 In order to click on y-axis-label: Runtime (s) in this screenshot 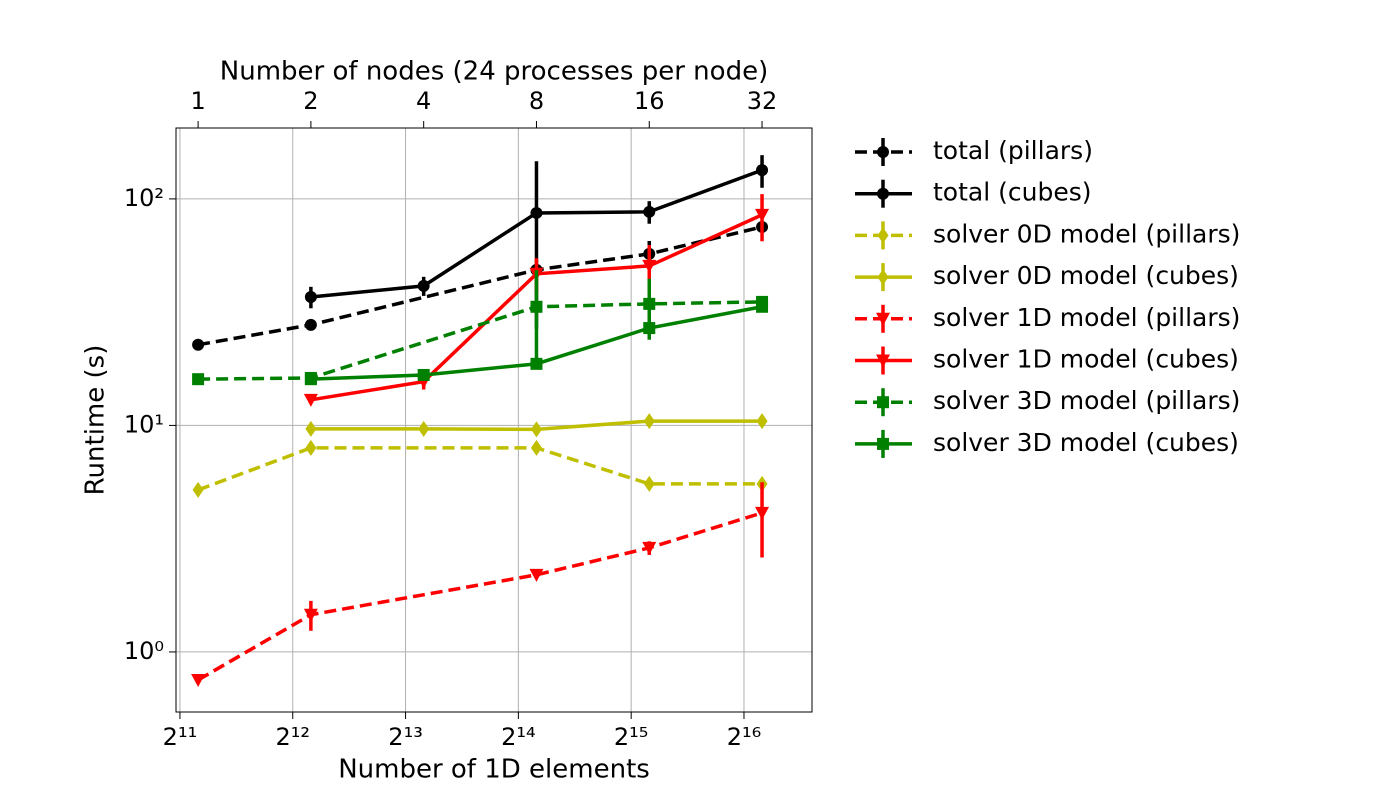, I will do `click(96, 420)`.